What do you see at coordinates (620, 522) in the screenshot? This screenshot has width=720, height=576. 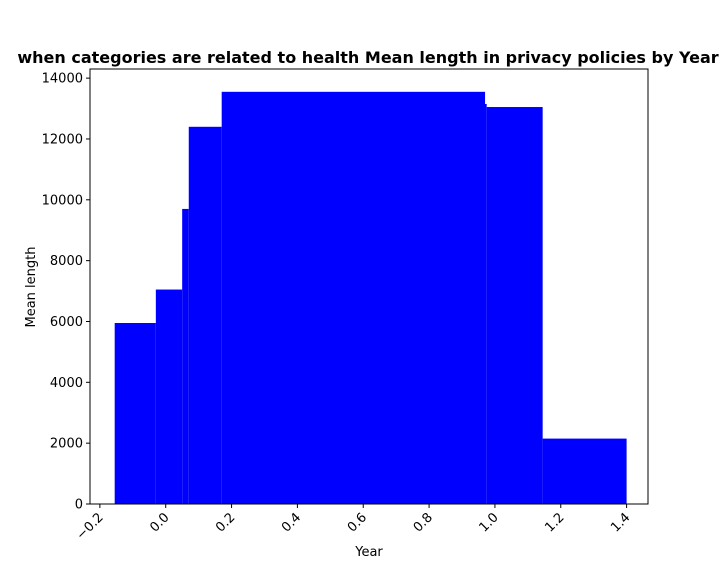 I see `x-tick-label: 1.4` at bounding box center [620, 522].